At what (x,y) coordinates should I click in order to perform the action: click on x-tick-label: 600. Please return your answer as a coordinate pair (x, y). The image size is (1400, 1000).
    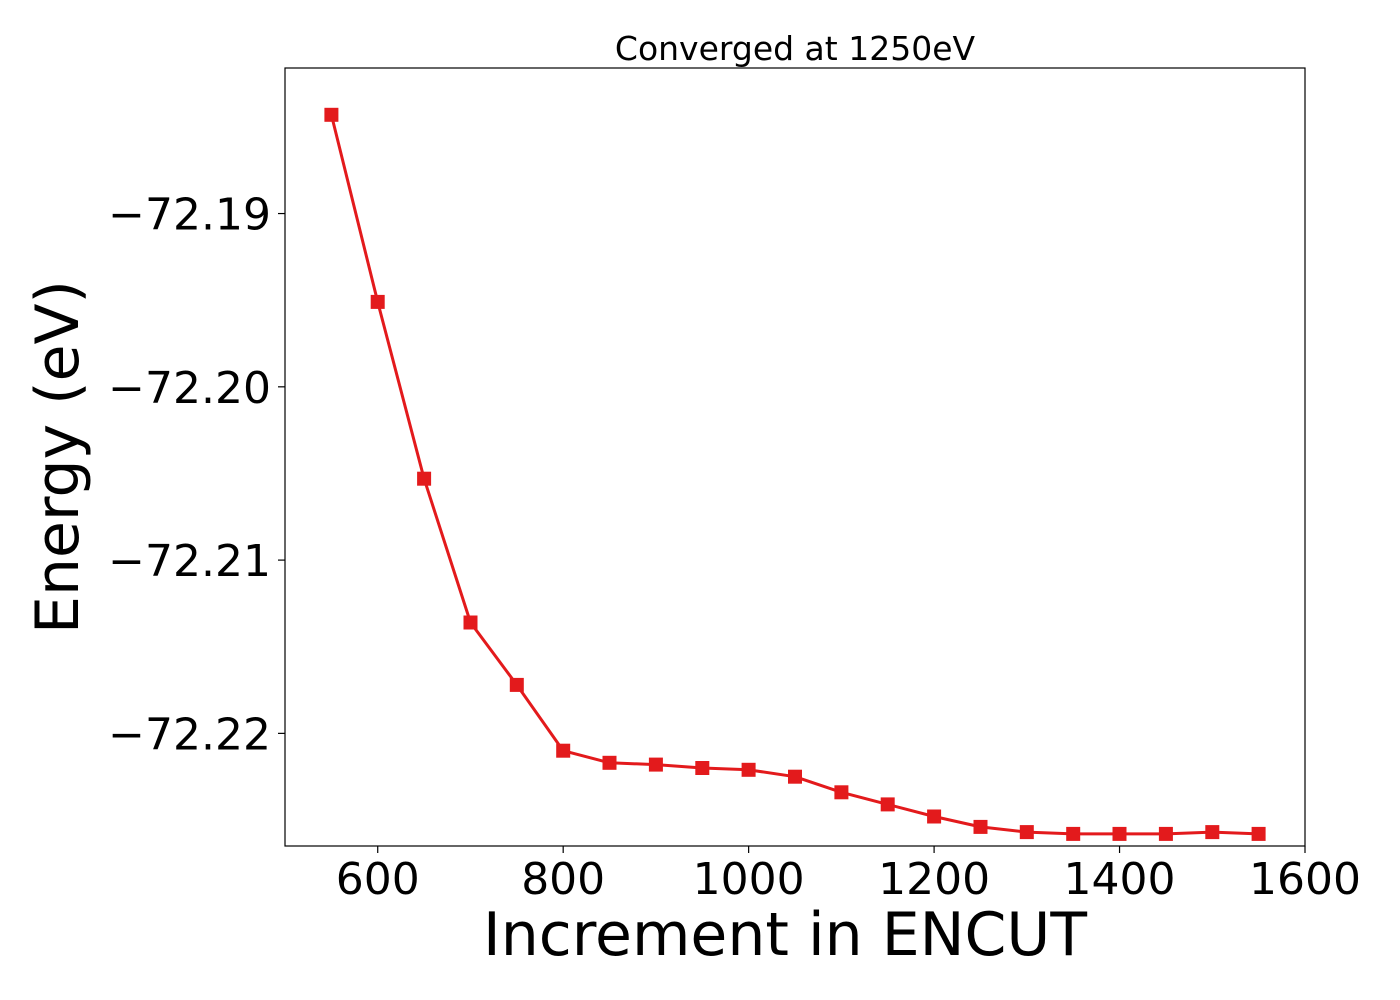
    Looking at the image, I should click on (378, 879).